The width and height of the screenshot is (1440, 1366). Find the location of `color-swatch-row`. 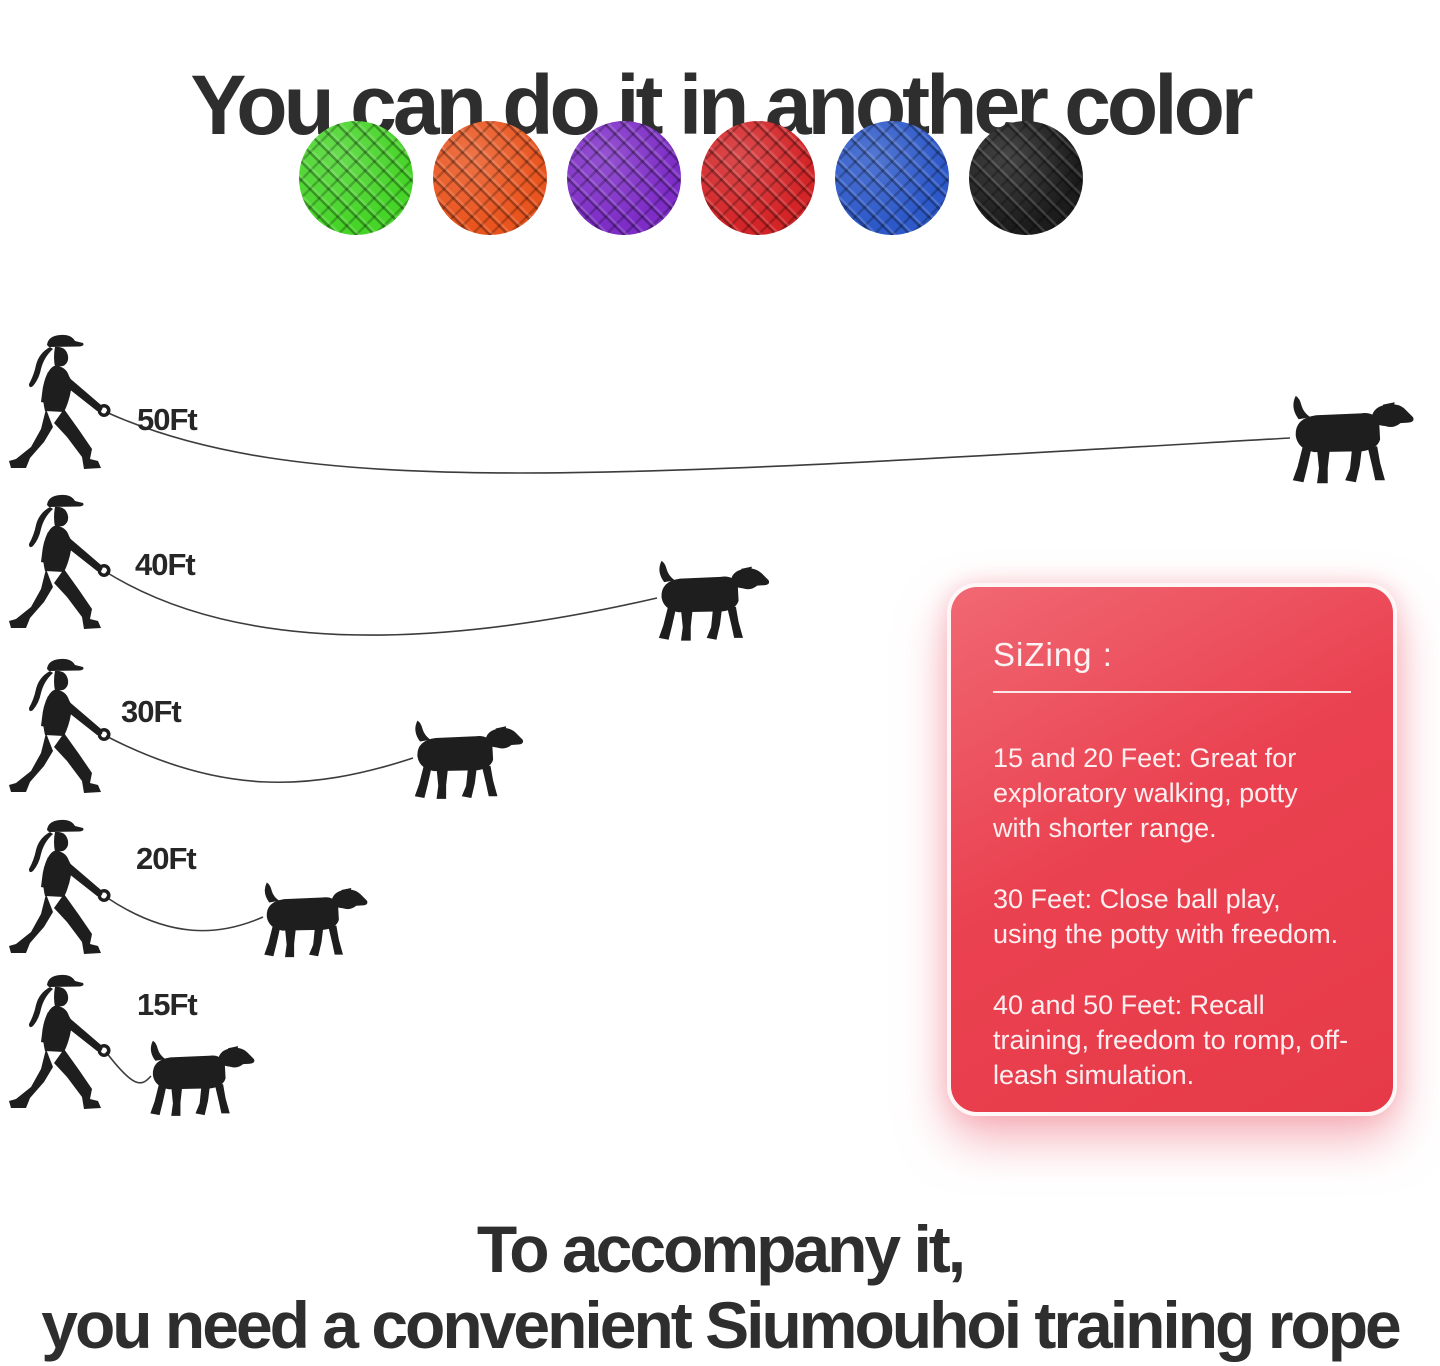

color-swatch-row is located at coordinates (691, 178).